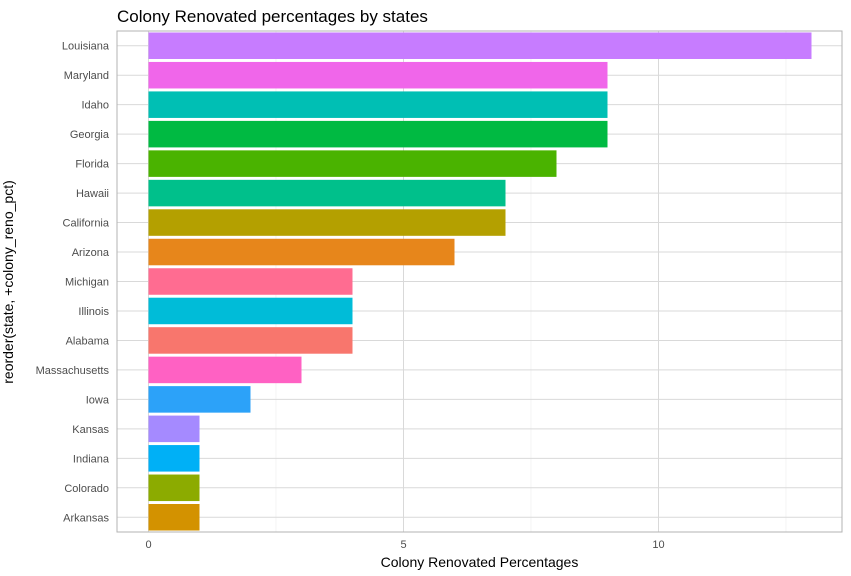  I want to click on x-axis-tick-labels: 0 5 10, so click(404, 545).